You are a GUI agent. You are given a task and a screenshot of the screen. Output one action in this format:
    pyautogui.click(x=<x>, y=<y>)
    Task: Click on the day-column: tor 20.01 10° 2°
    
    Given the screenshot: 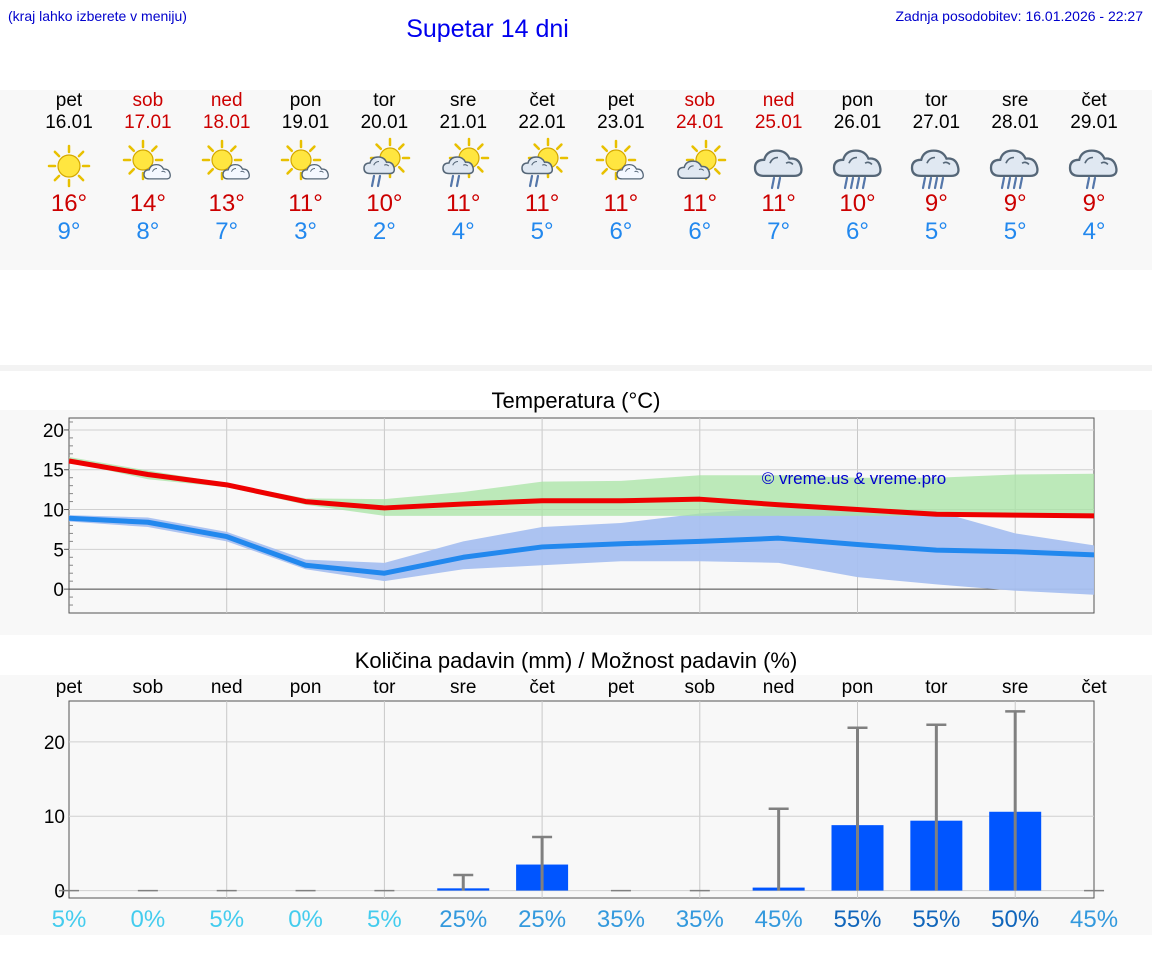 What is the action you would take?
    pyautogui.click(x=384, y=168)
    